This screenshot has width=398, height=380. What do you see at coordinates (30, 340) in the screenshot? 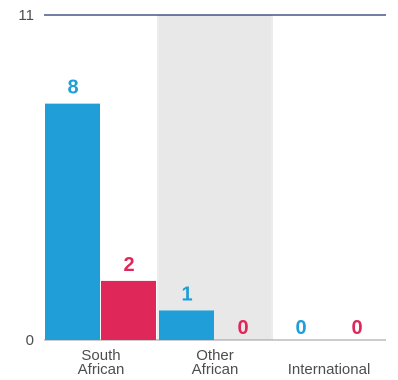
I see `y-tick-label: 0` at bounding box center [30, 340].